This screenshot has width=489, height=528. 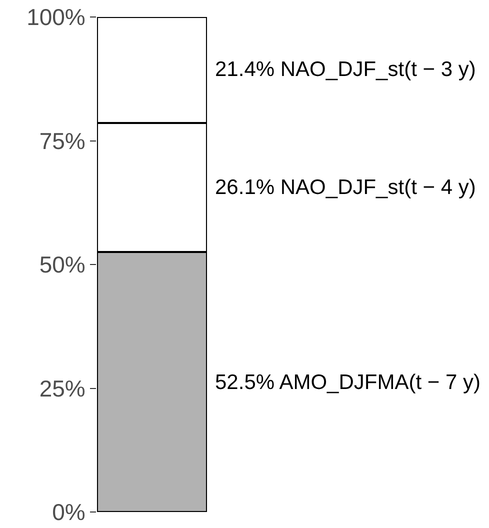 I want to click on y-tick-label: 100%, so click(x=56, y=17).